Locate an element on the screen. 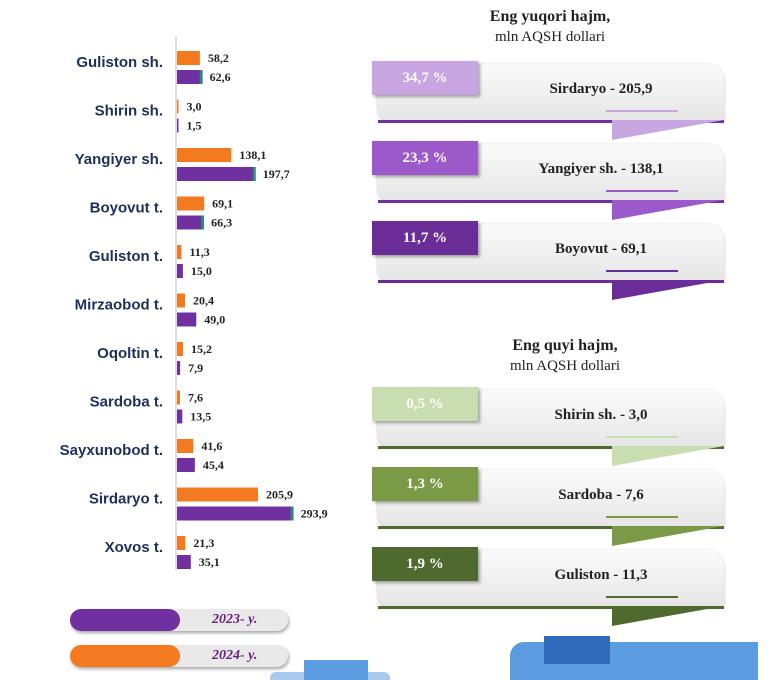 This screenshot has height=680, width=784. bar-guliston-sh-2024 is located at coordinates (188, 58).